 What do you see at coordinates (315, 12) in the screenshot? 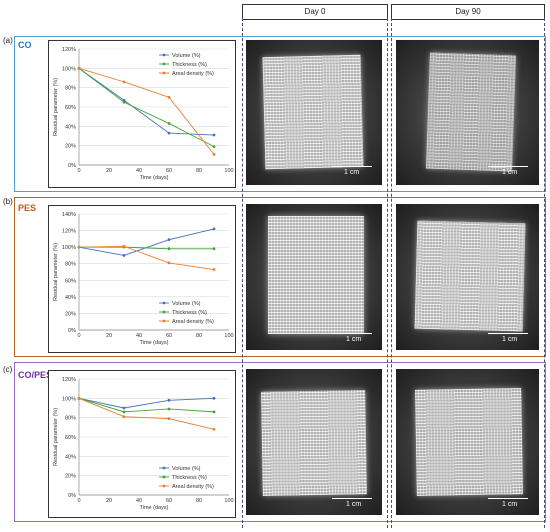
I see `header-day0: Day 0` at bounding box center [315, 12].